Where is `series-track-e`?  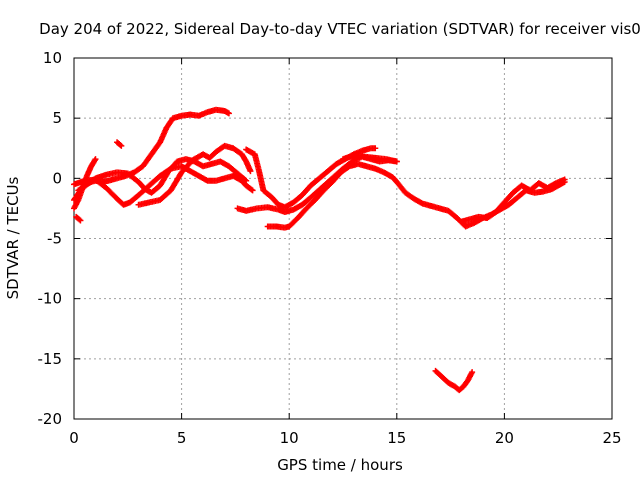
series-track-e is located at coordinates (163, 185).